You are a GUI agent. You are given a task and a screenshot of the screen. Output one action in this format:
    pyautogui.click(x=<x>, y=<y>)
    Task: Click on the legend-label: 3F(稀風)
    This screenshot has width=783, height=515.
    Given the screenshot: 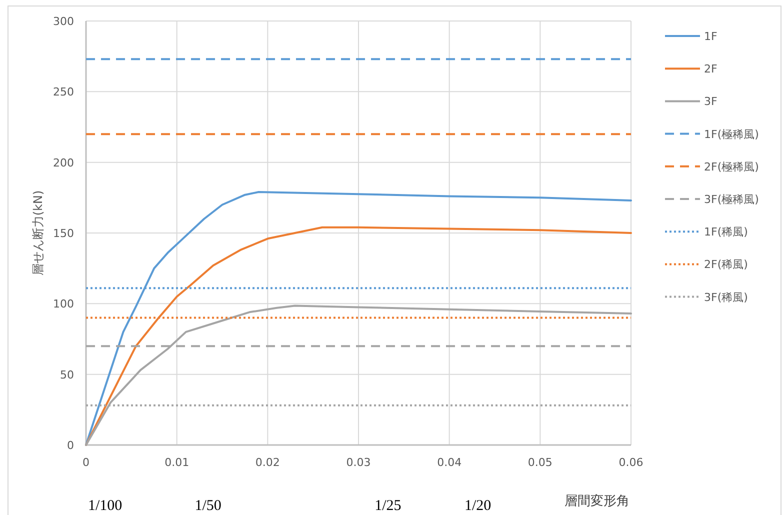 What is the action you would take?
    pyautogui.click(x=726, y=297)
    